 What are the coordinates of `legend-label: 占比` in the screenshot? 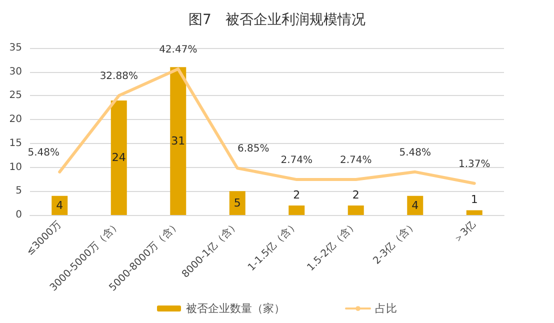 It's located at (386, 308).